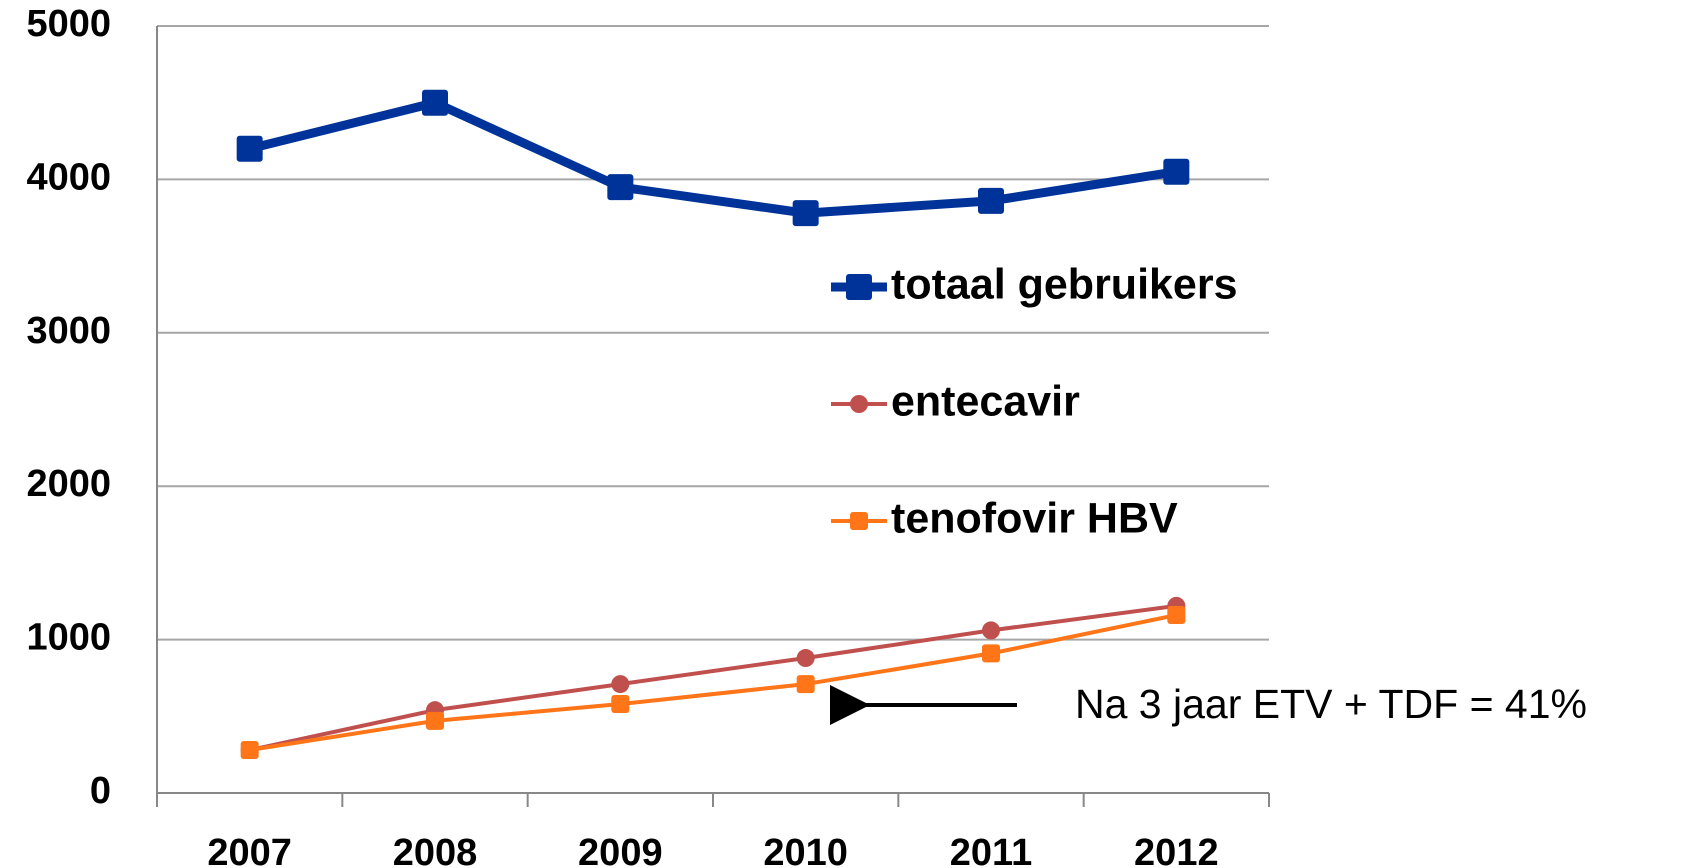  I want to click on annotation: Na 3 jaar ETV + TDF = 41%, so click(1331, 704).